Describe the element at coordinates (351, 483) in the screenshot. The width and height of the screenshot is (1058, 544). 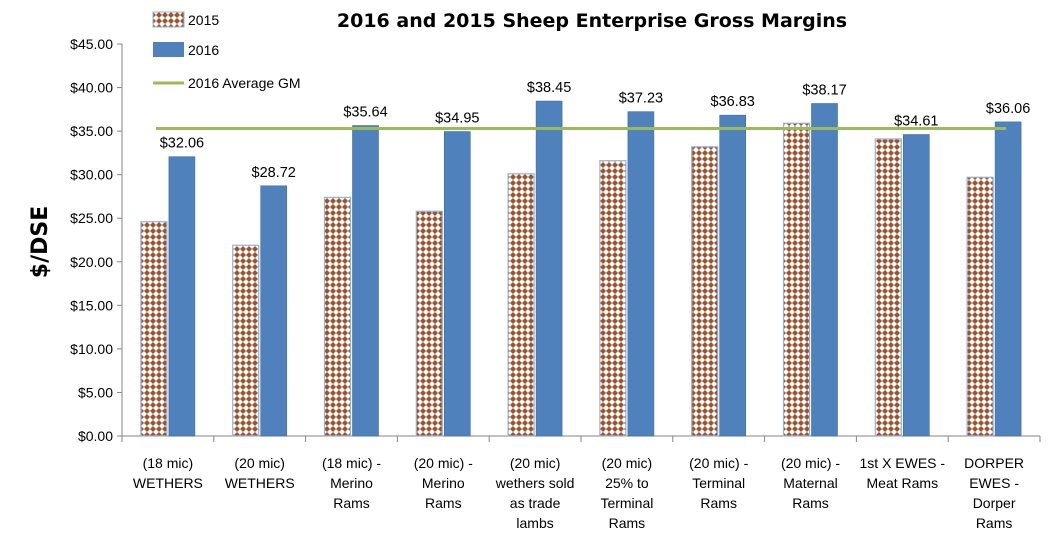
I see `category-label: (18 mic) -Merino Rams` at that location.